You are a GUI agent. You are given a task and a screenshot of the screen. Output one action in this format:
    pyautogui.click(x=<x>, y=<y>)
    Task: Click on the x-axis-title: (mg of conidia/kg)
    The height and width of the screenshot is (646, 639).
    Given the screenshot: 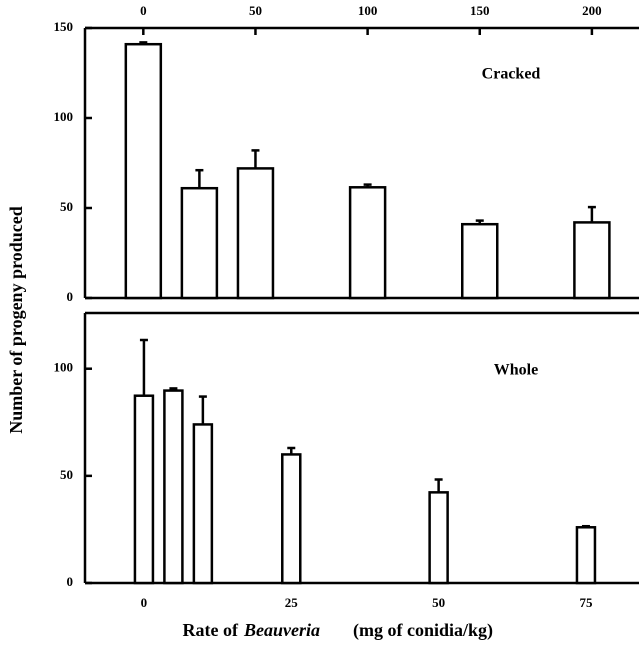 What is the action you would take?
    pyautogui.click(x=423, y=630)
    